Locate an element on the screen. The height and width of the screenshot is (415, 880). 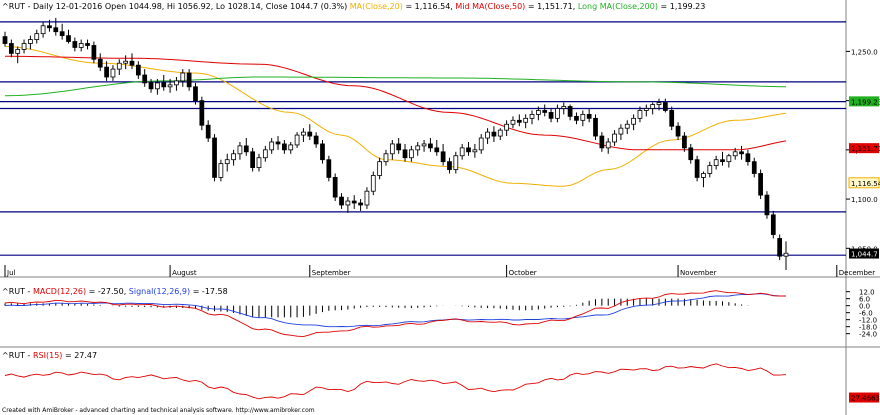
macd-header-symbol: ^RUT - is located at coordinates (16, 291).